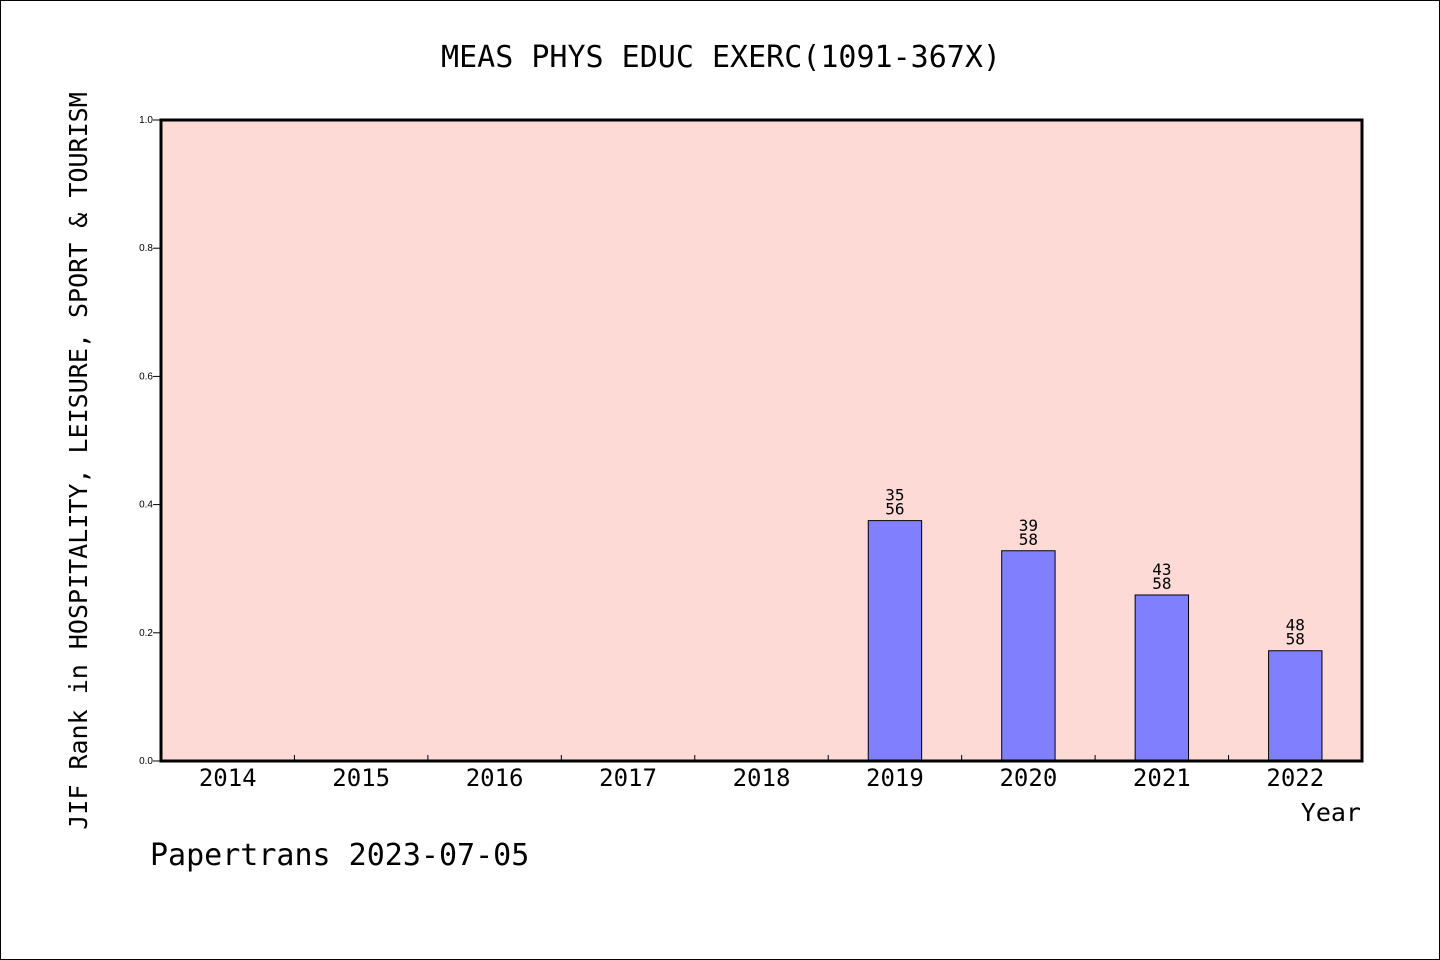 This screenshot has height=960, width=1440. Describe the element at coordinates (146, 376) in the screenshot. I see `y-tick-label: 0.6` at that location.